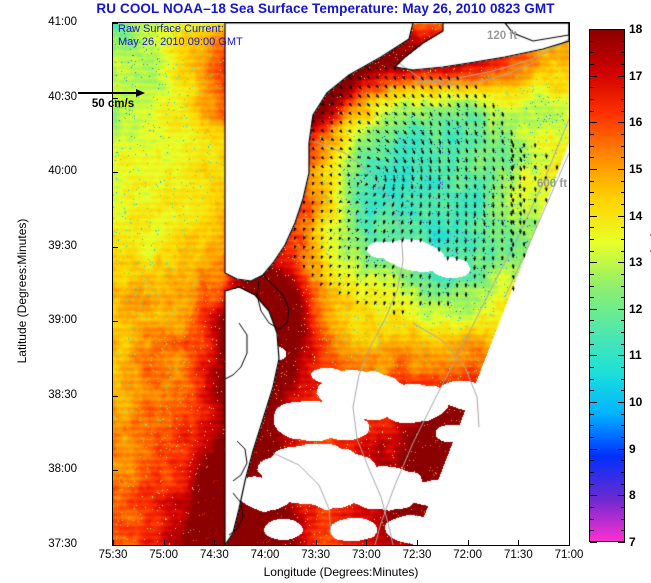 Image resolution: width=651 pixels, height=583 pixels. Describe the element at coordinates (62, 544) in the screenshot. I see `y-tick-label: 37:30` at that location.